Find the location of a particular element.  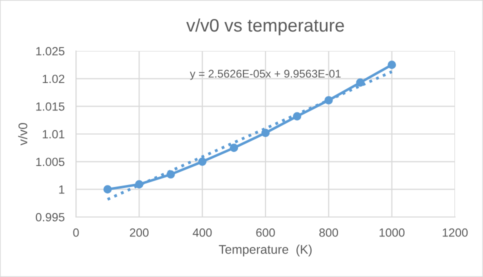

x-tick-label: 800 is located at coordinates (328, 232).